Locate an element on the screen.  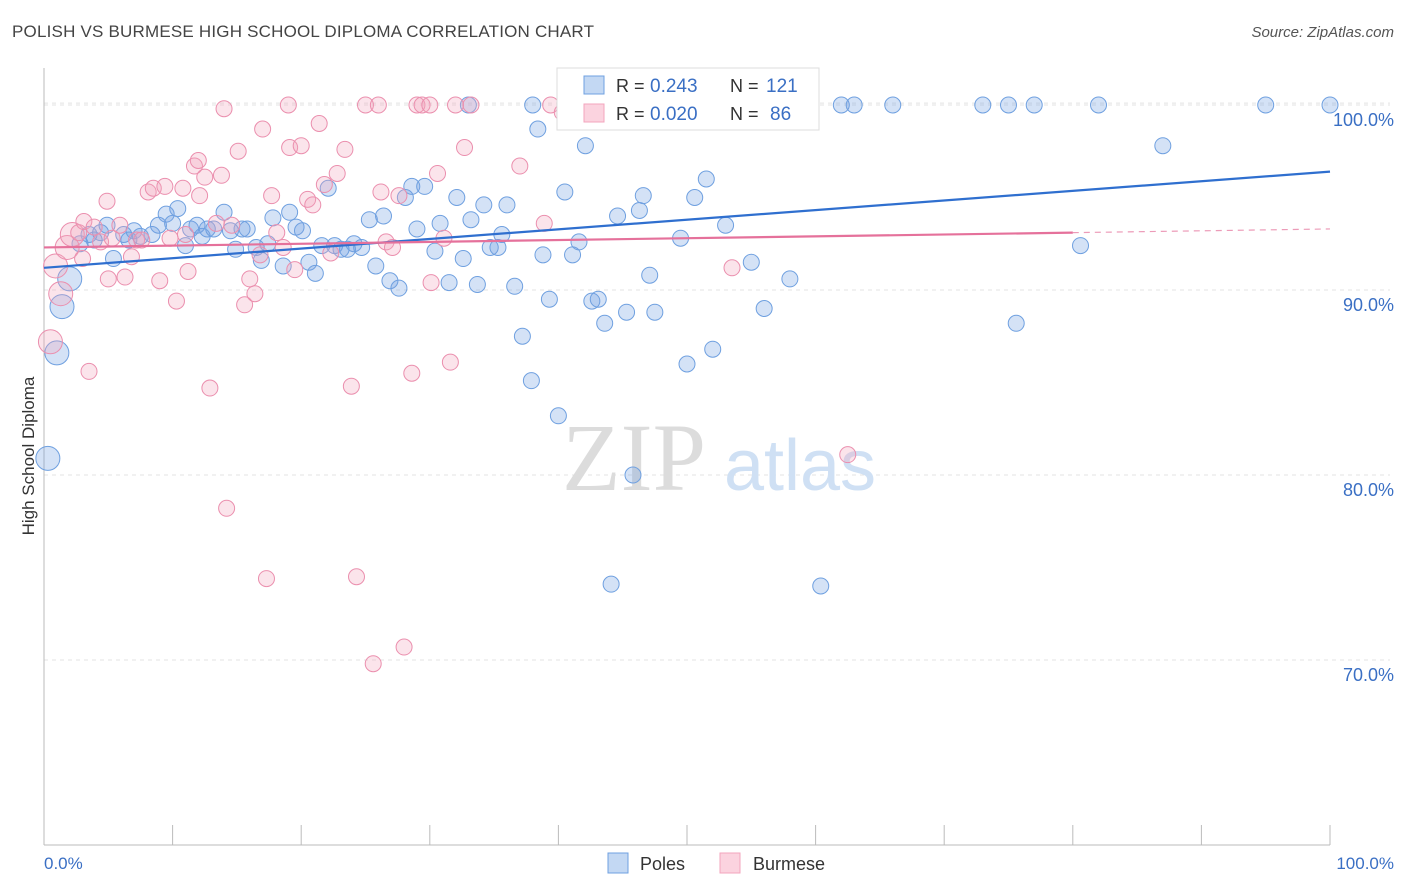
trend-line-poles is located at coordinates (687, 219).